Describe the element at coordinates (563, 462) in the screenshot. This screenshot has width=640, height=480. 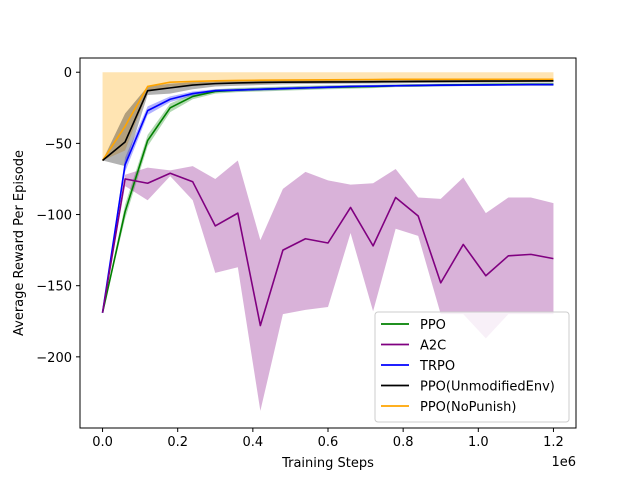
I see `x-axis-offset-label: 1e6` at that location.